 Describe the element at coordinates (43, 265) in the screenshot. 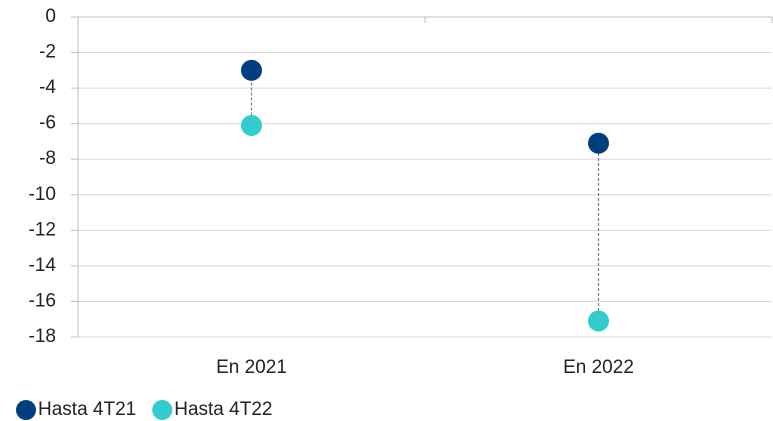

I see `y-tick-label: -14` at that location.